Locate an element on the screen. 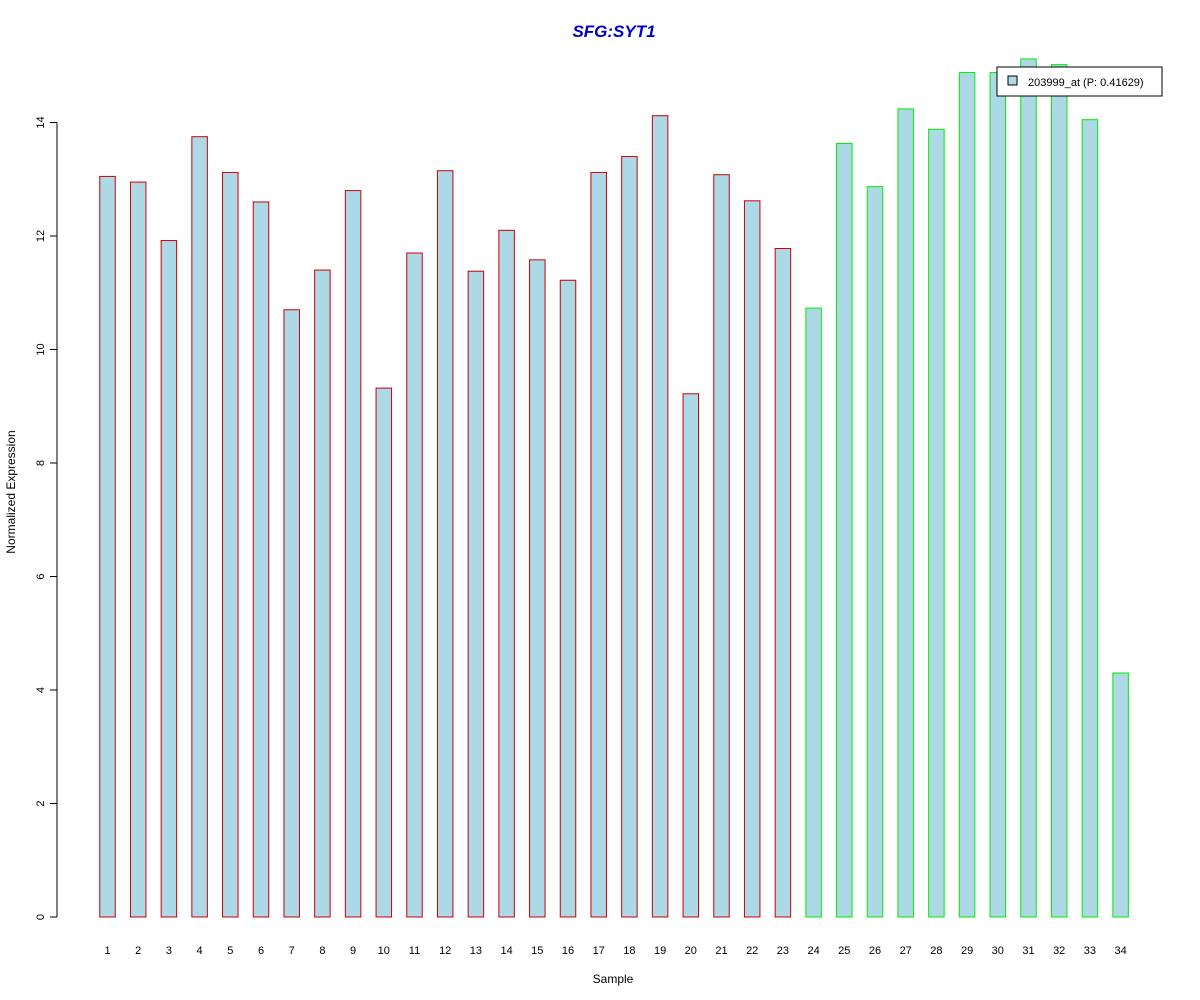 The width and height of the screenshot is (1200, 1000). x-tick-label: 33 is located at coordinates (1090, 951).